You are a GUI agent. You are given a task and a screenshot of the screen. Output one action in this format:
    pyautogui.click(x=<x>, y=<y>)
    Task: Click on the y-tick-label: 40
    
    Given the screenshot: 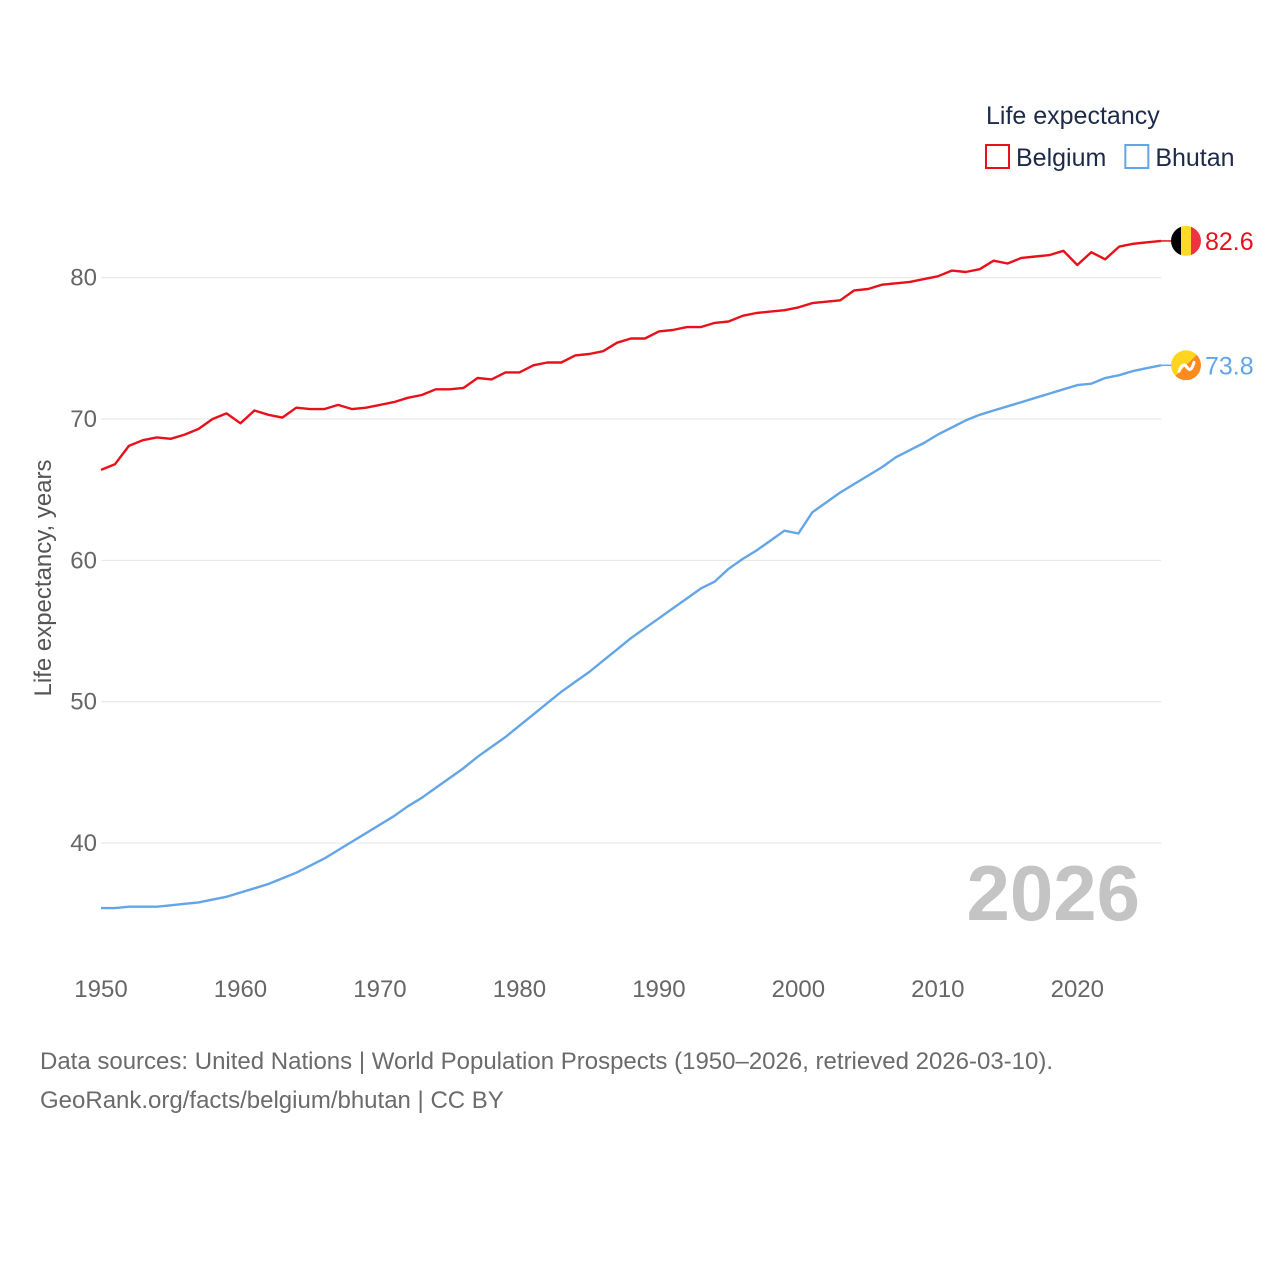 What is the action you would take?
    pyautogui.click(x=83, y=843)
    